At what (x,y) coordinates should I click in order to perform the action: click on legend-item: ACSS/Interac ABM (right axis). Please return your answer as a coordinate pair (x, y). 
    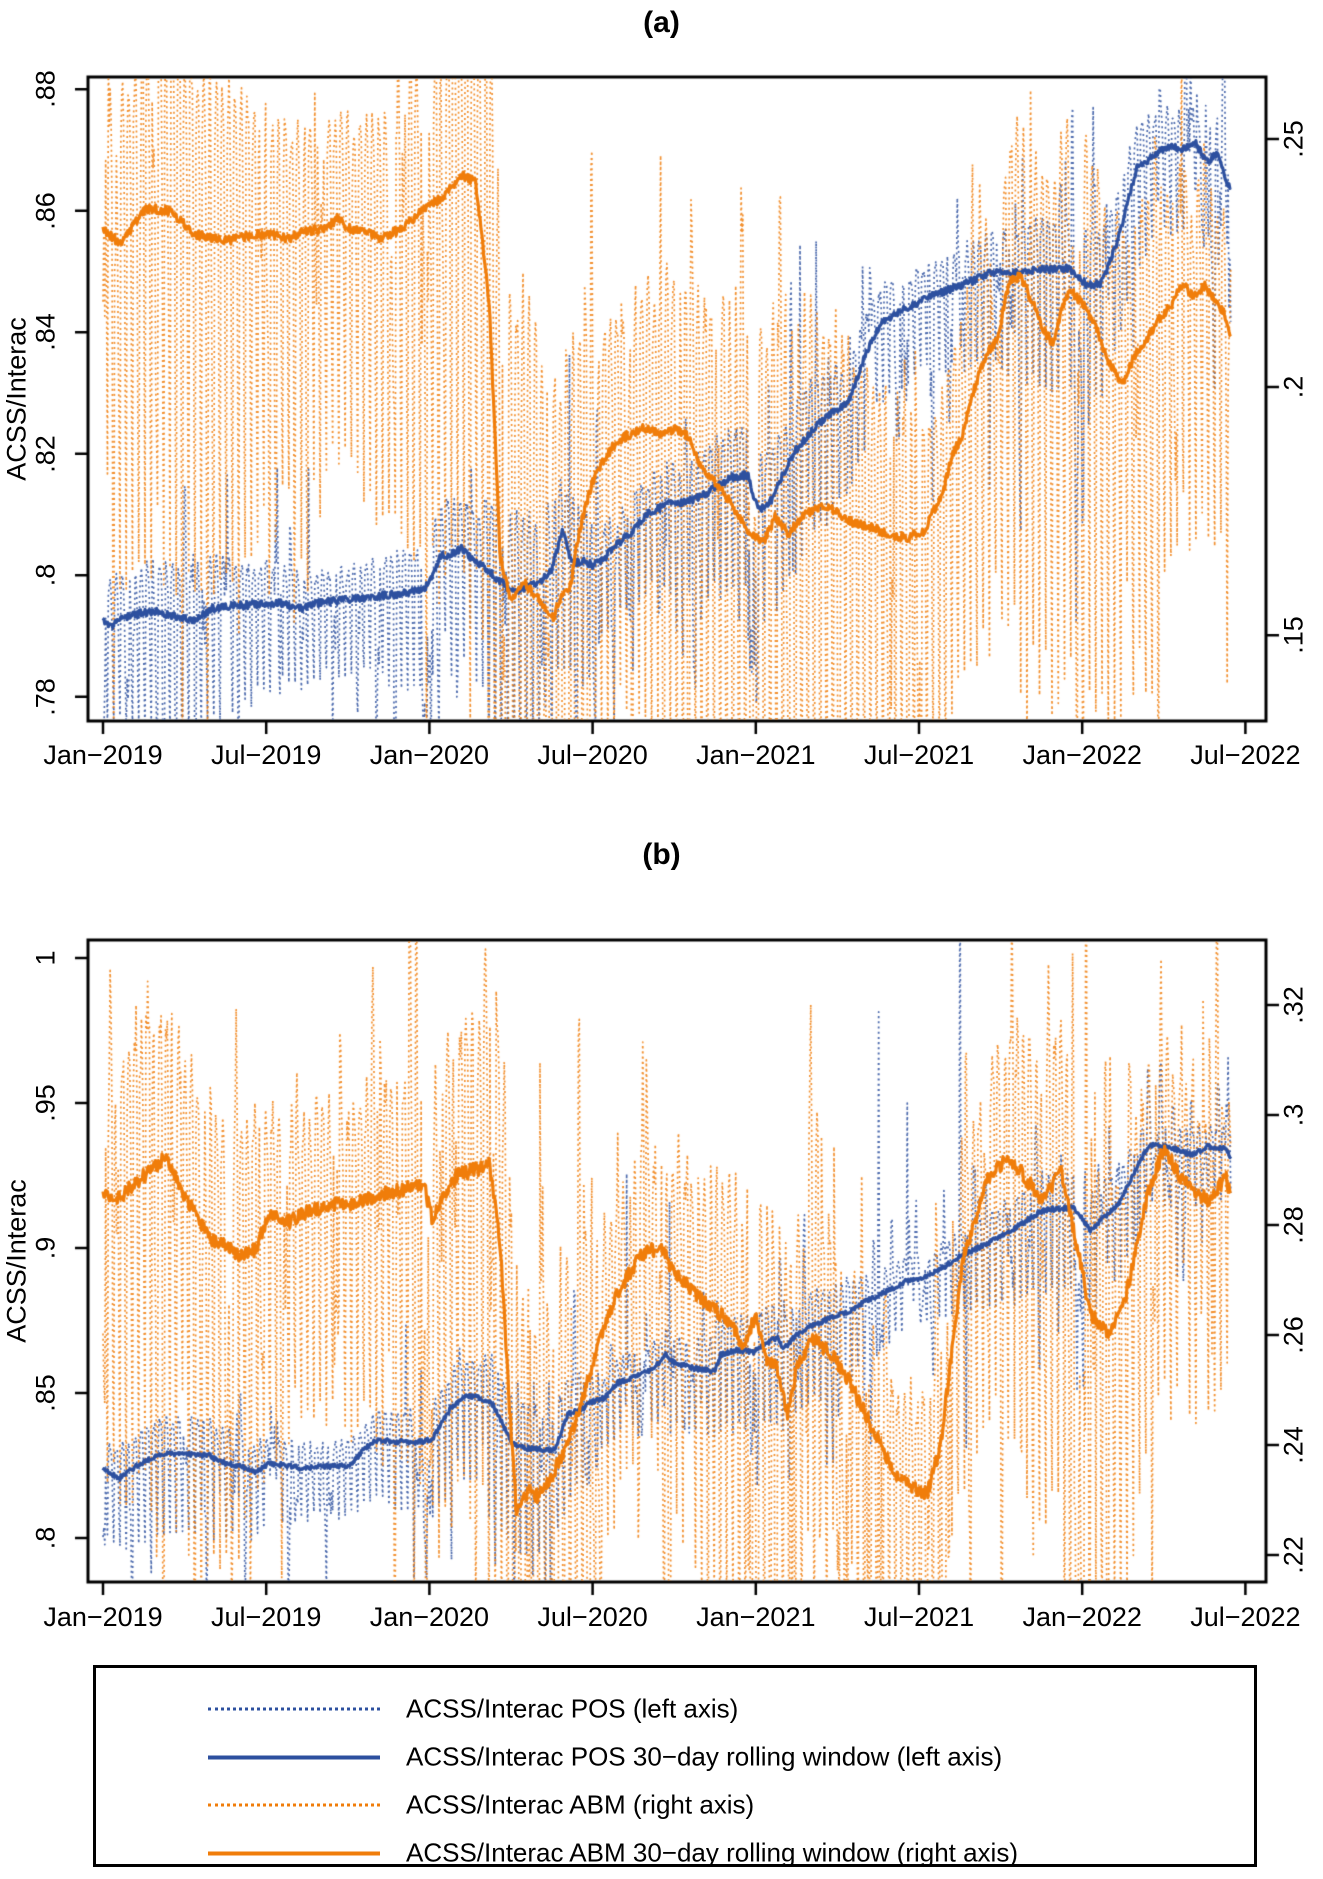
    Looking at the image, I should click on (758, 1805).